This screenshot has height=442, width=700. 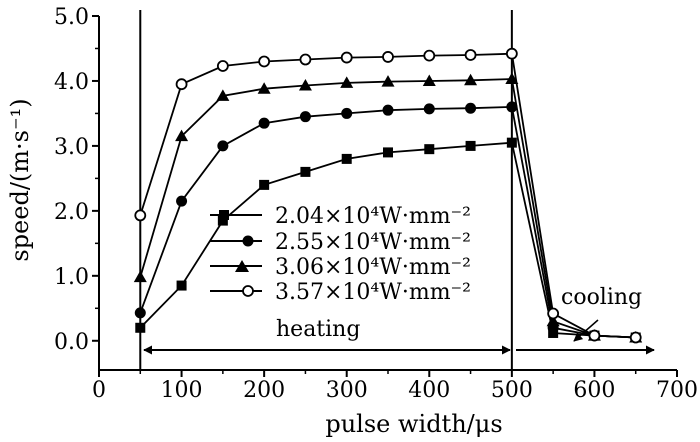 I want to click on annotations: heating cooling, so click(x=399, y=320).